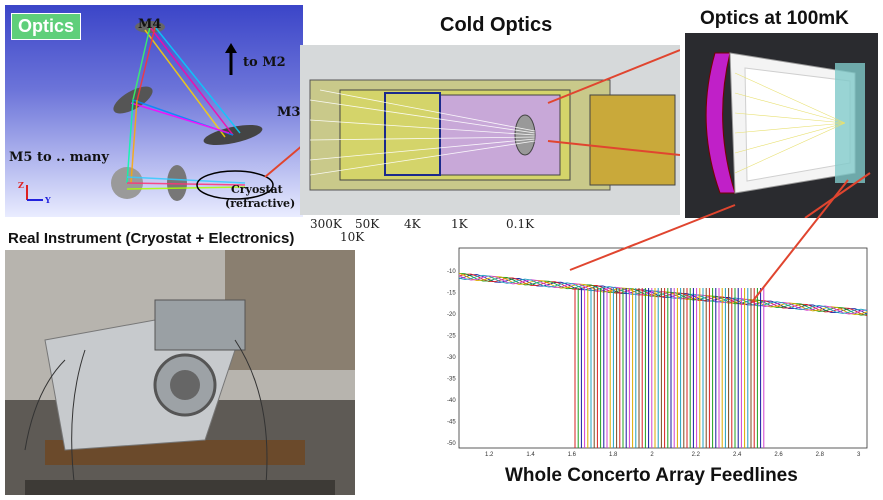 The image size is (883, 500). I want to click on m4-label: M4, so click(150, 24).